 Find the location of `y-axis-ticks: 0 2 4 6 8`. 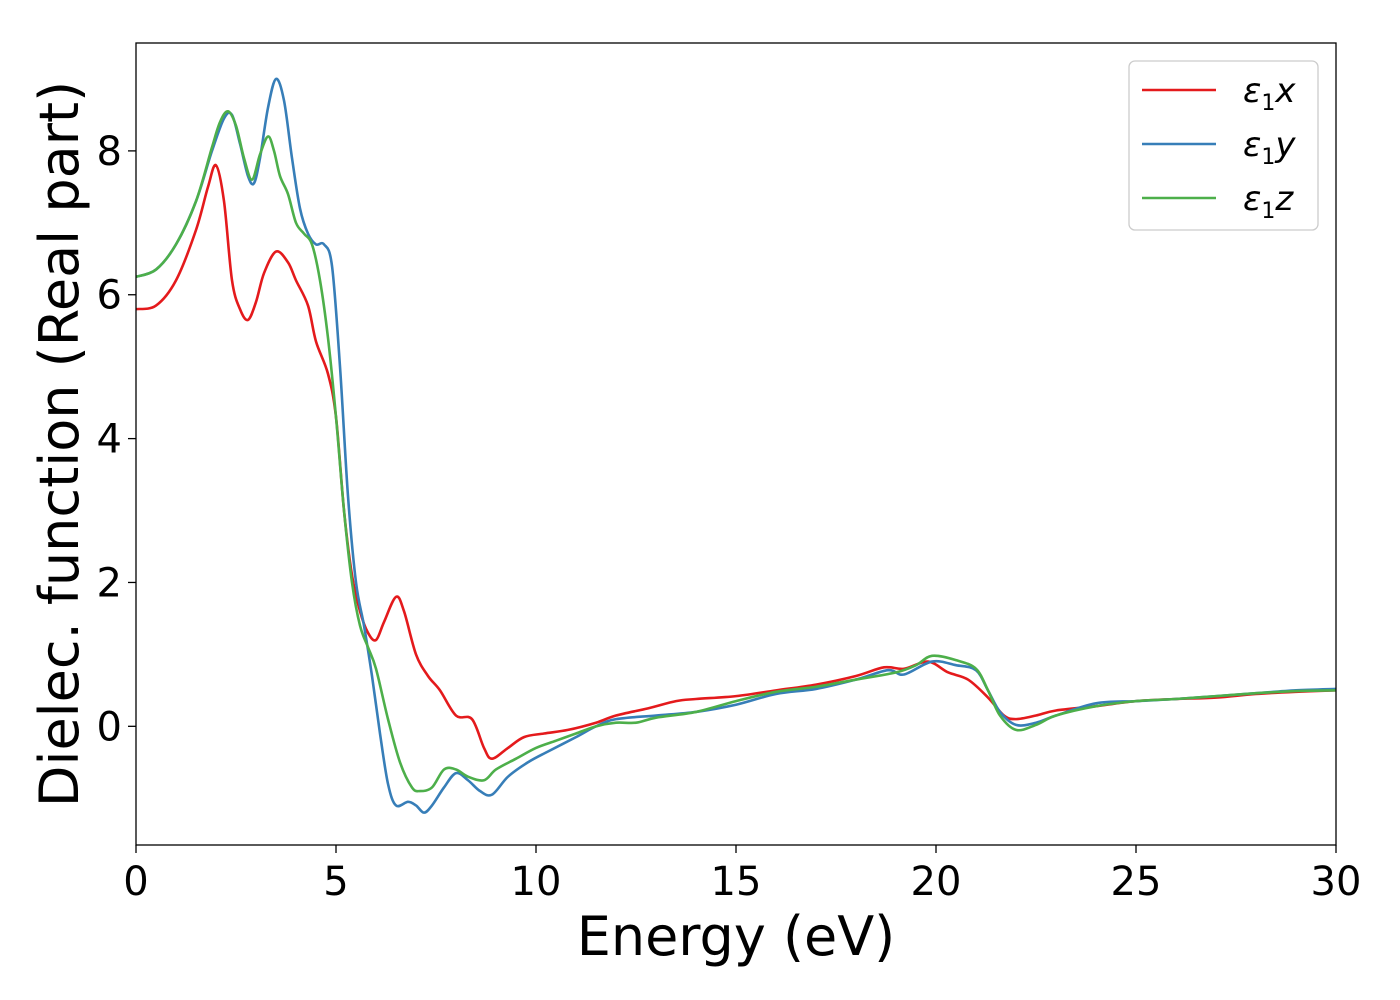

y-axis-ticks: 0 2 4 6 8 is located at coordinates (116, 439).